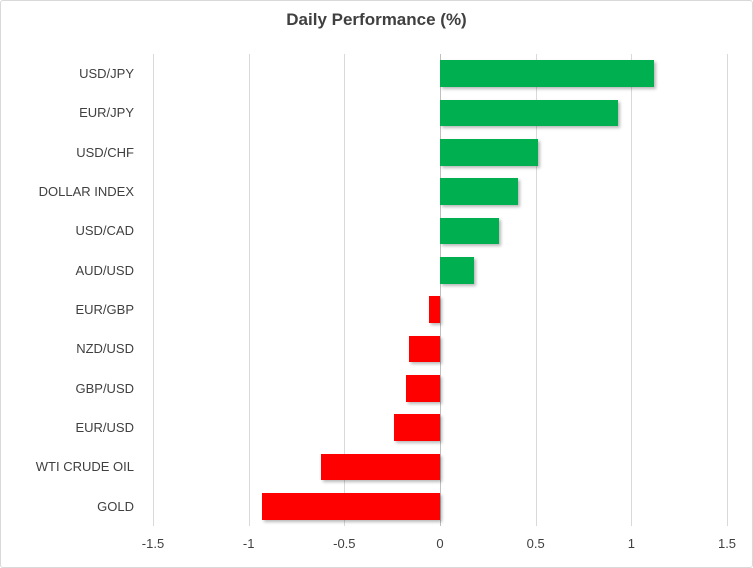 This screenshot has width=753, height=568. I want to click on bar-row-wti-crude-oil, so click(440, 466).